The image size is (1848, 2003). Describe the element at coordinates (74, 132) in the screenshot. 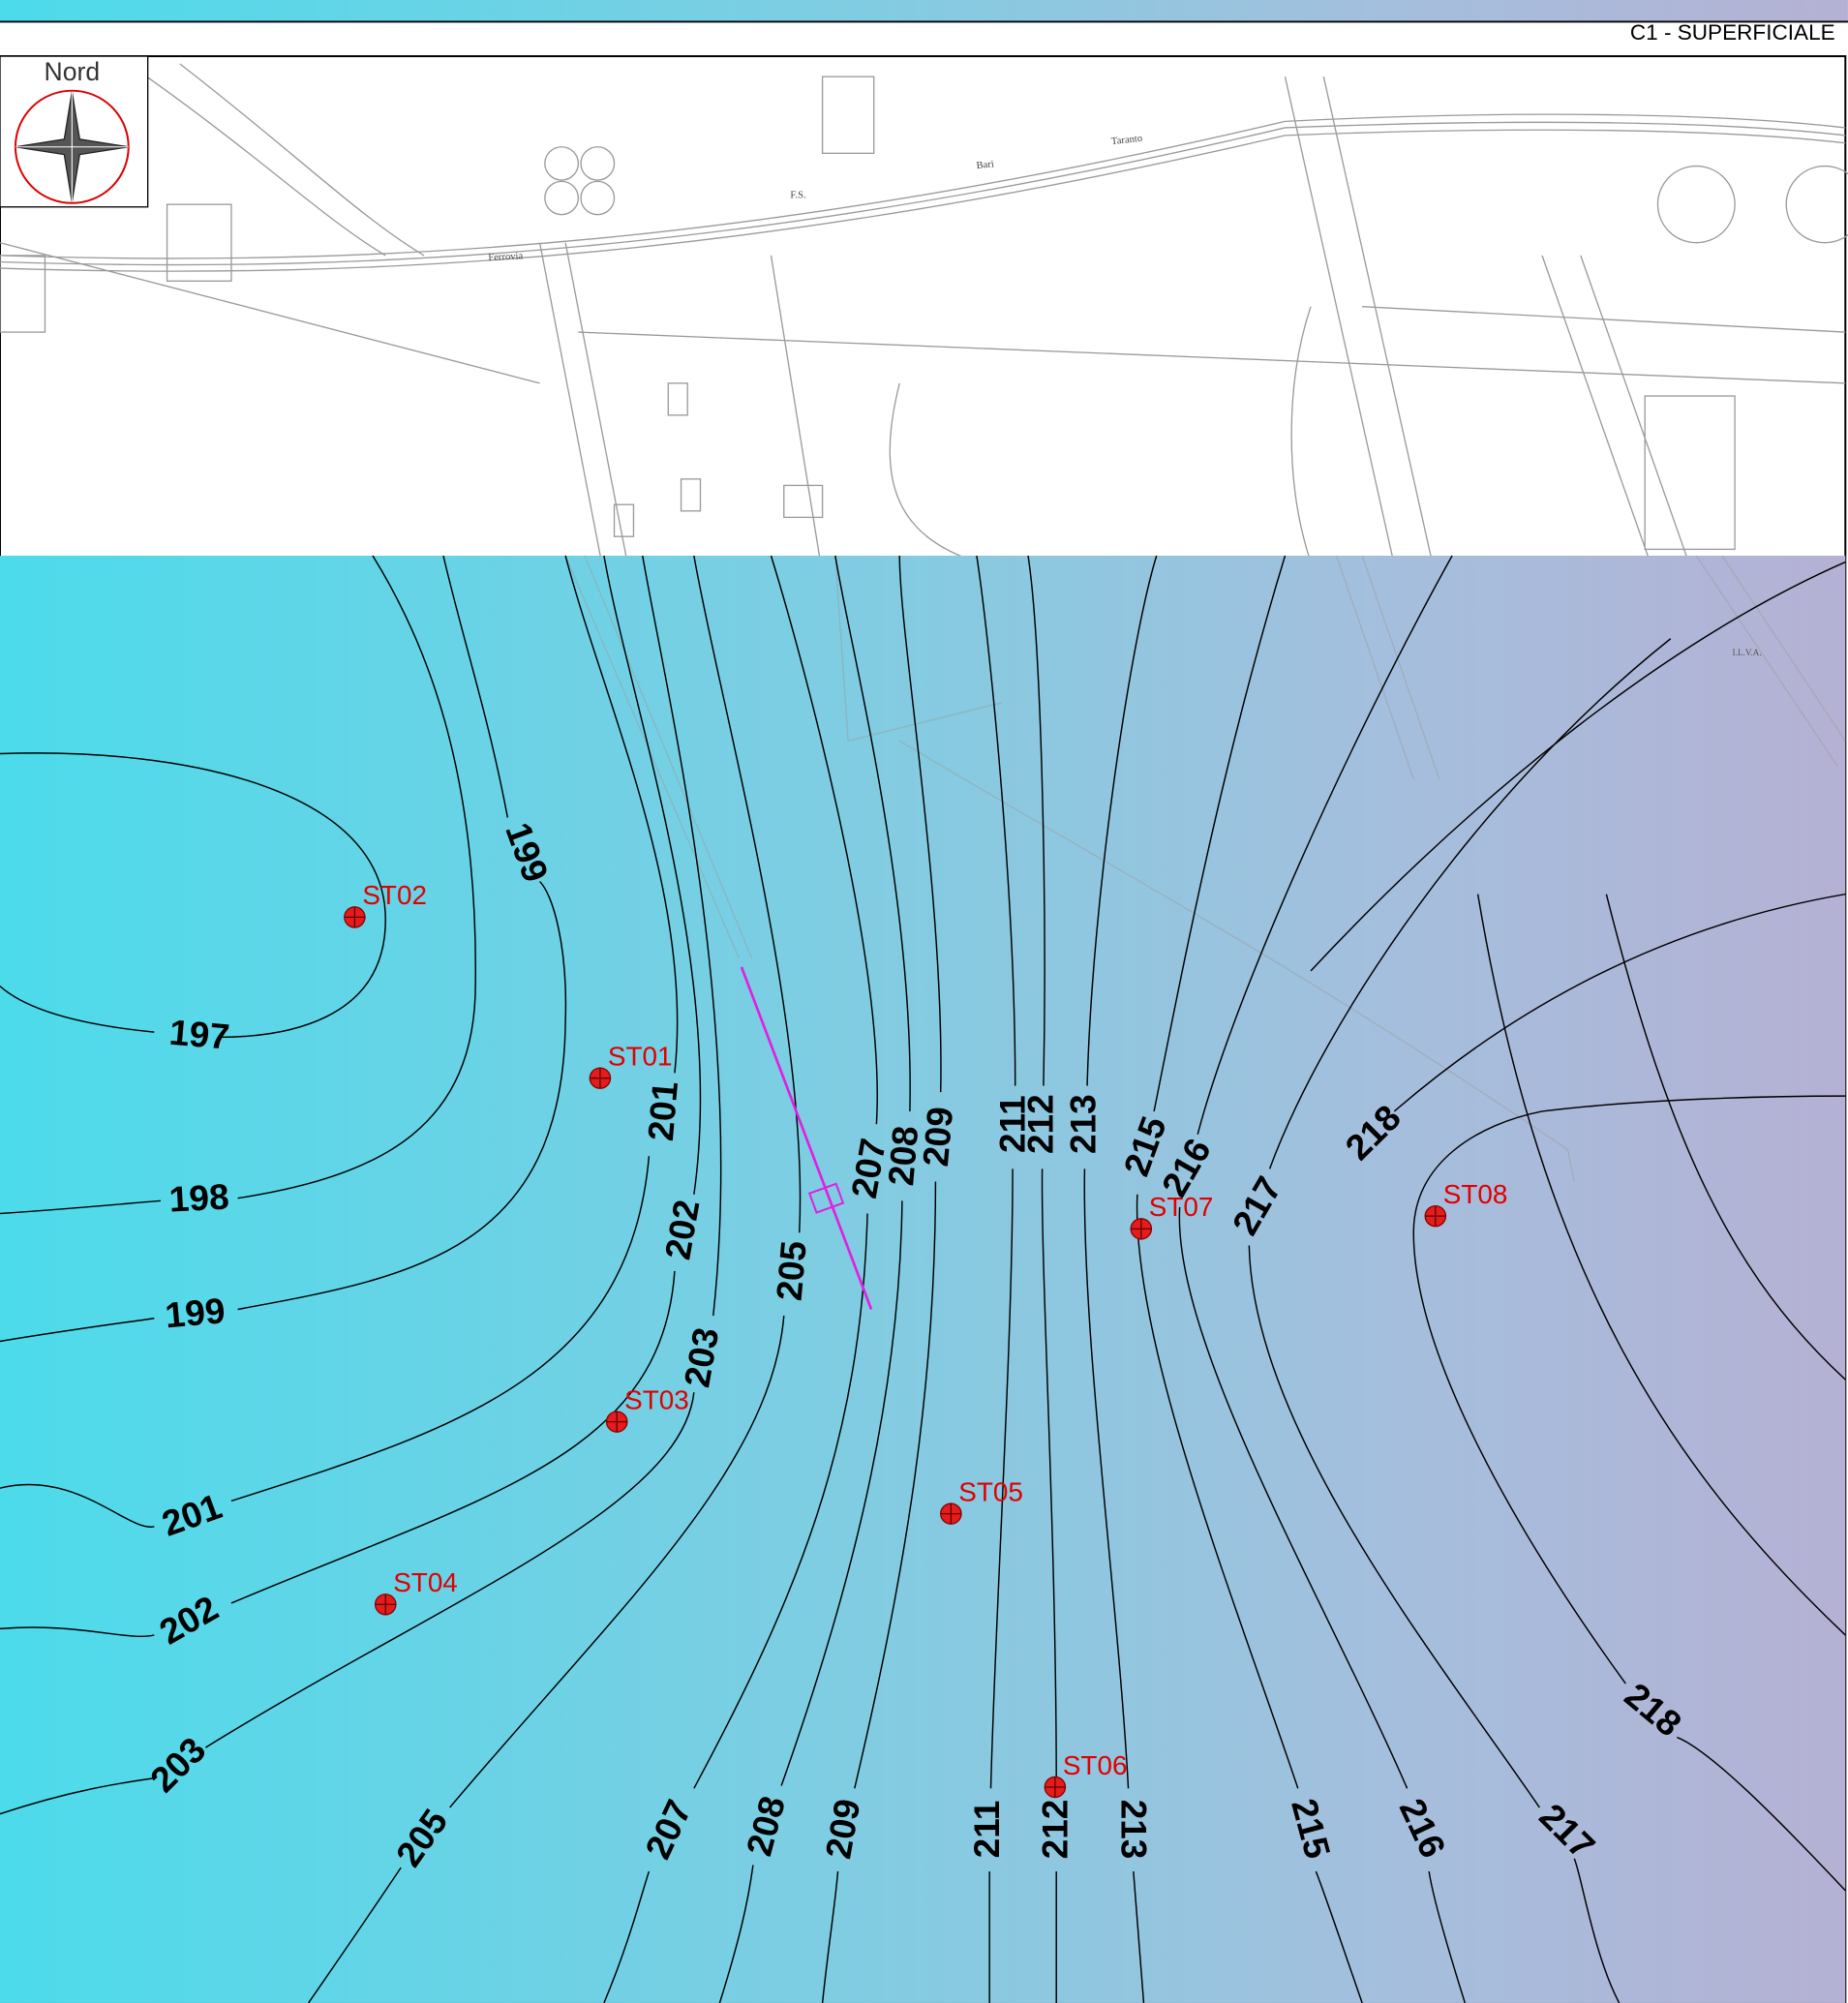

I see `compass: Nord` at that location.